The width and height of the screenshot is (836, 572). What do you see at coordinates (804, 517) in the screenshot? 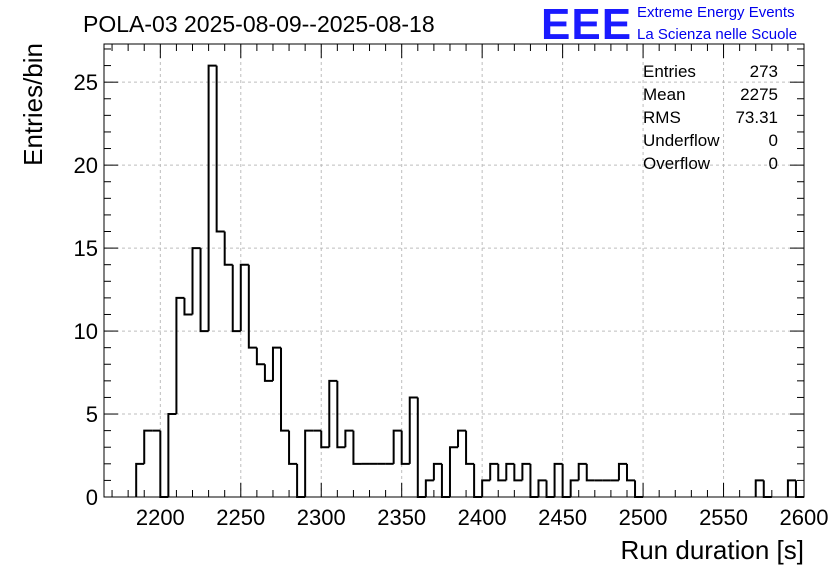
I see `x-tick-label: 2600` at bounding box center [804, 517].